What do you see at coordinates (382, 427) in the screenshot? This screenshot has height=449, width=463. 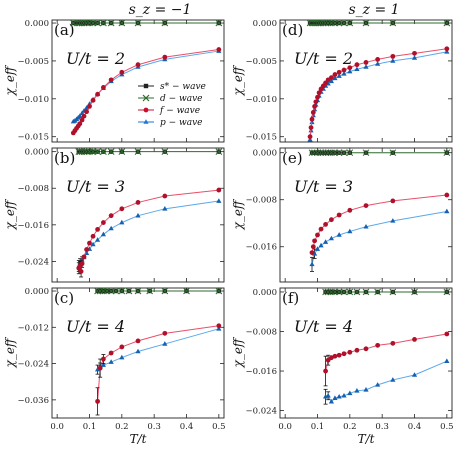 I see `x-tick-label: 0.3` at bounding box center [382, 427].